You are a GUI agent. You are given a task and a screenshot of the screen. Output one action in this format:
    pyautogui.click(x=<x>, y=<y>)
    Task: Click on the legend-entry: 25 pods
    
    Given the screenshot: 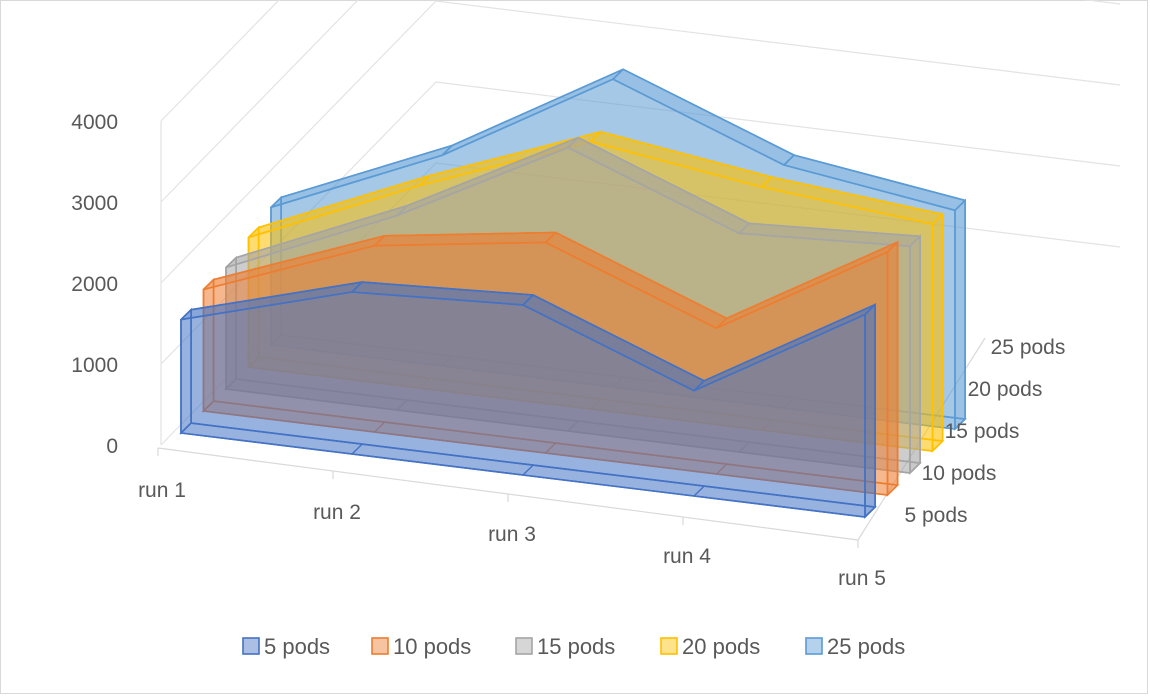 What is the action you would take?
    pyautogui.click(x=855, y=646)
    